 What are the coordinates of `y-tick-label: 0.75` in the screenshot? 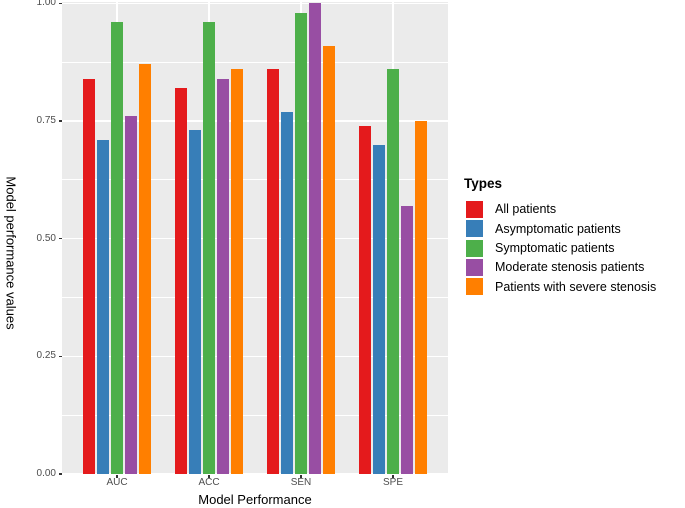 It's located at (46, 120).